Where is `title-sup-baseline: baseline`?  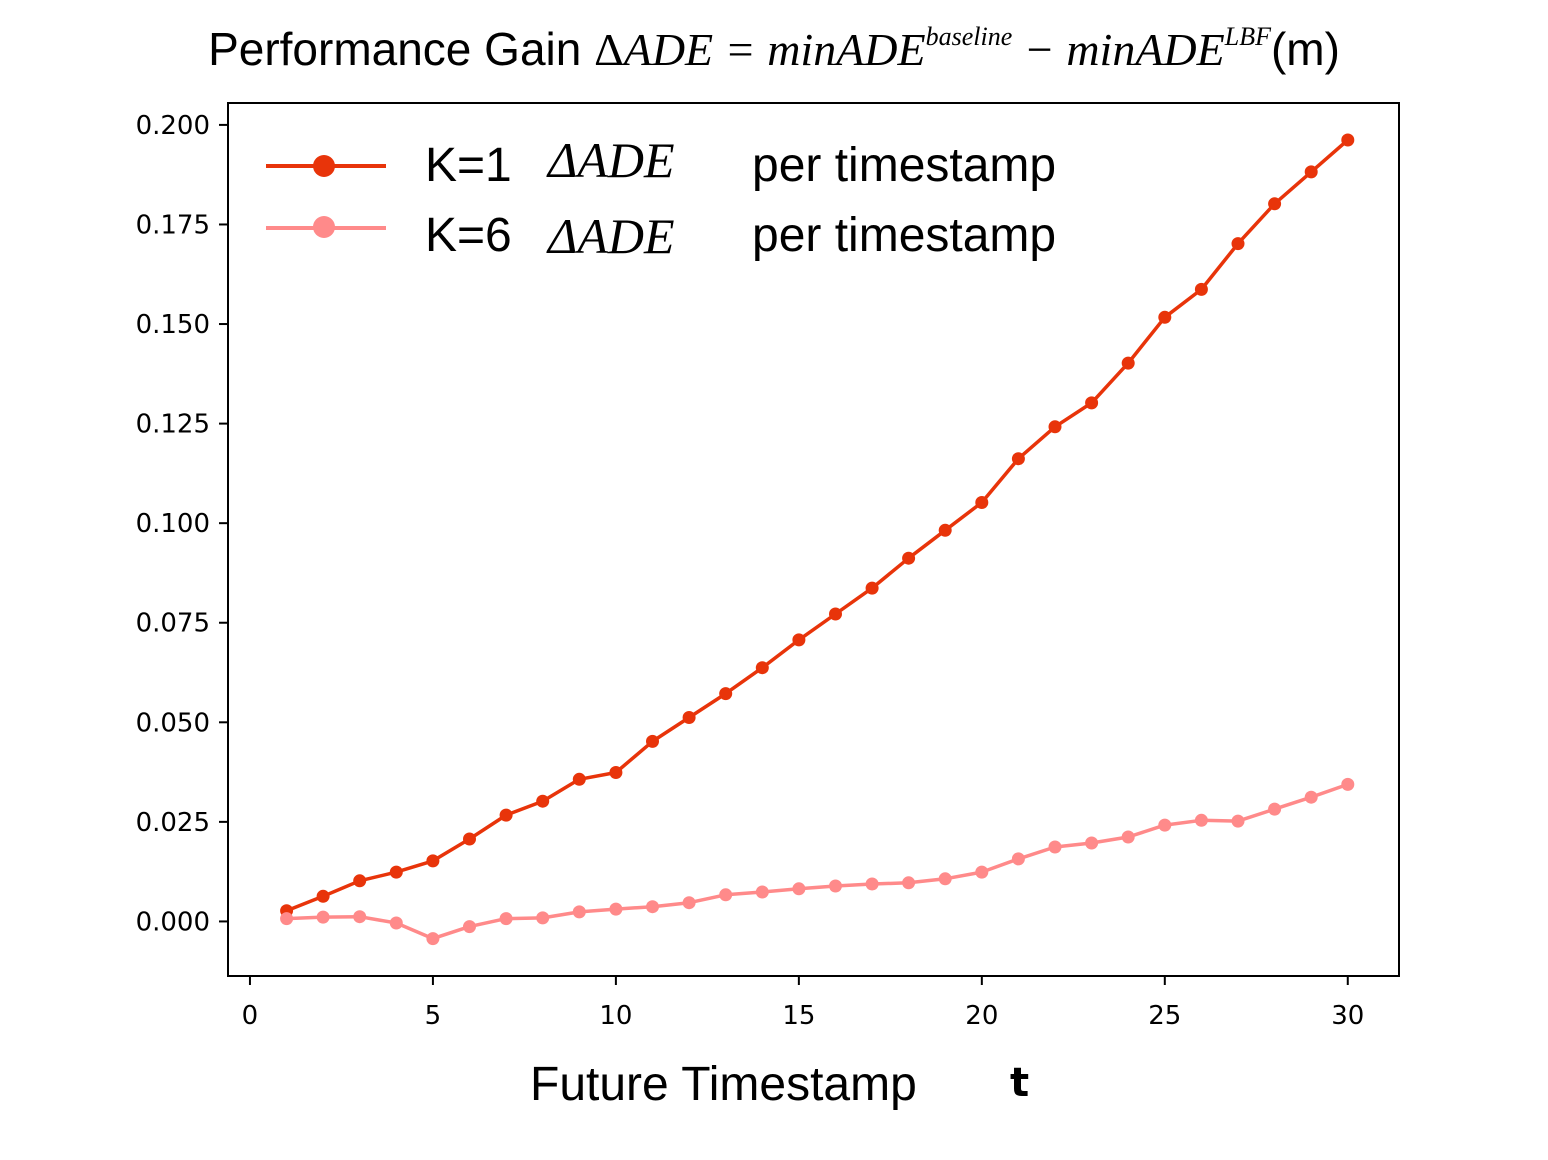
title-sup-baseline: baseline is located at coordinates (969, 36).